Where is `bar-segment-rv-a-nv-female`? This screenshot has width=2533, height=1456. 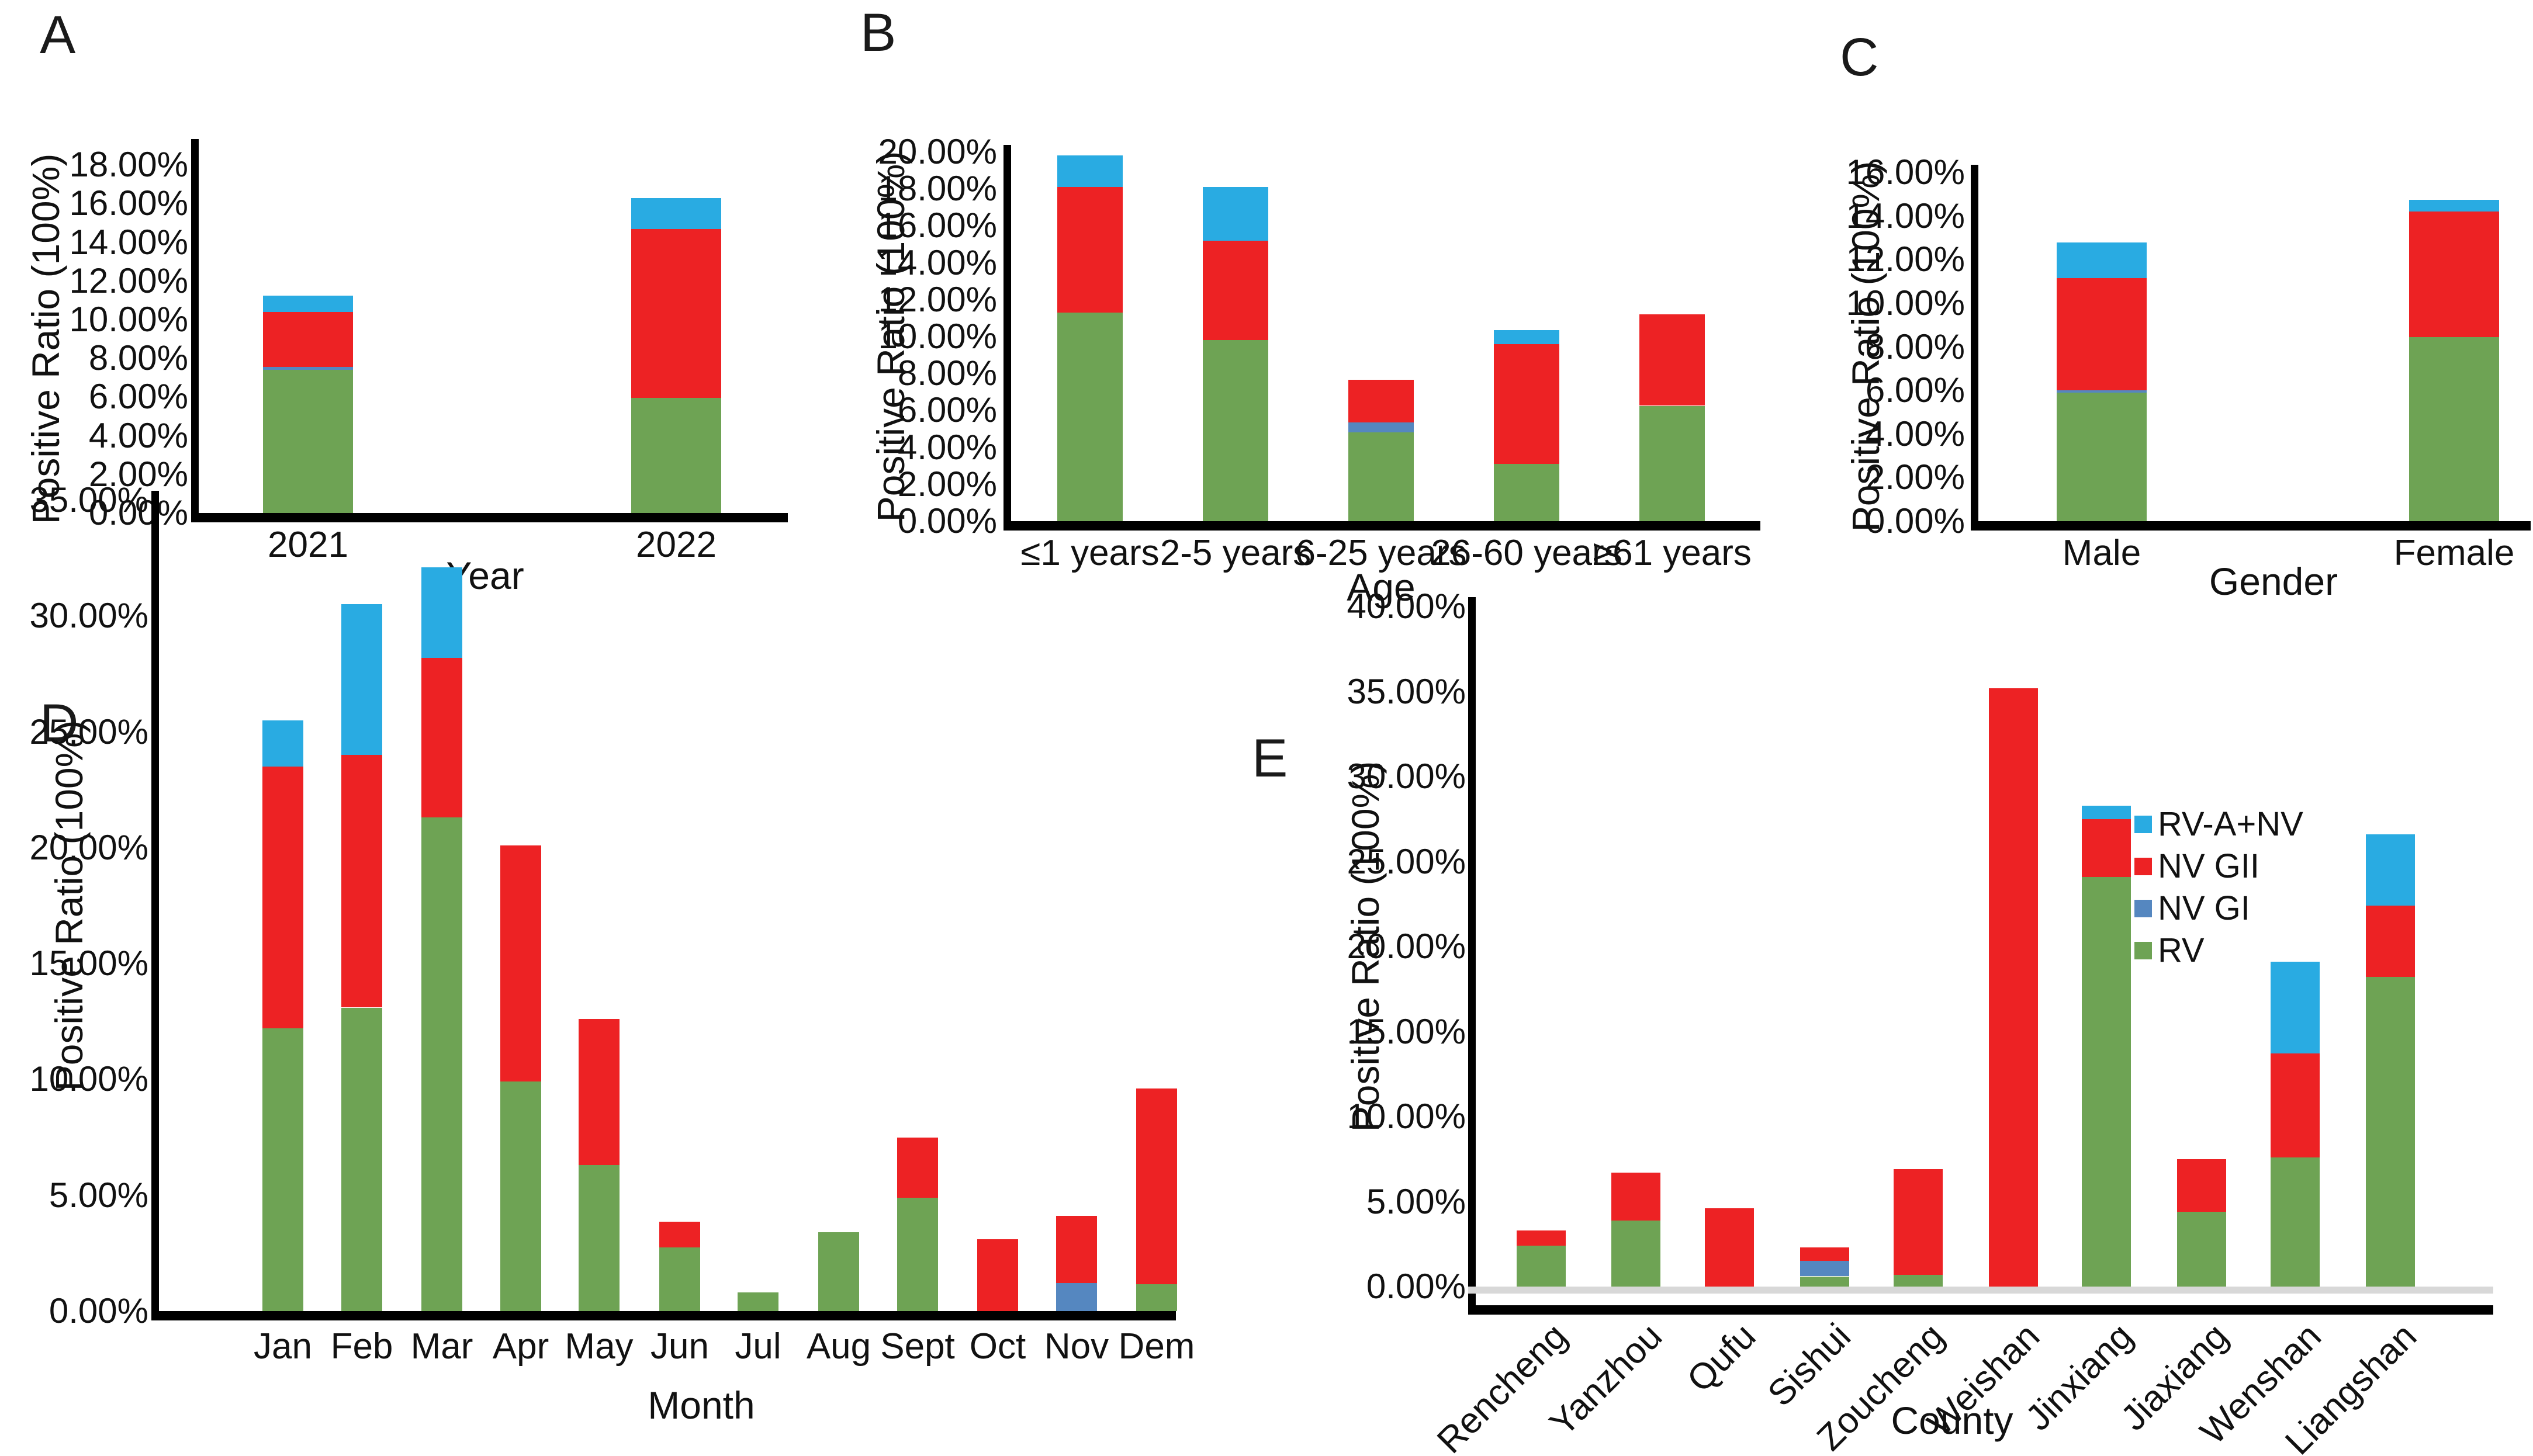 bar-segment-rv-a-nv-female is located at coordinates (2454, 205).